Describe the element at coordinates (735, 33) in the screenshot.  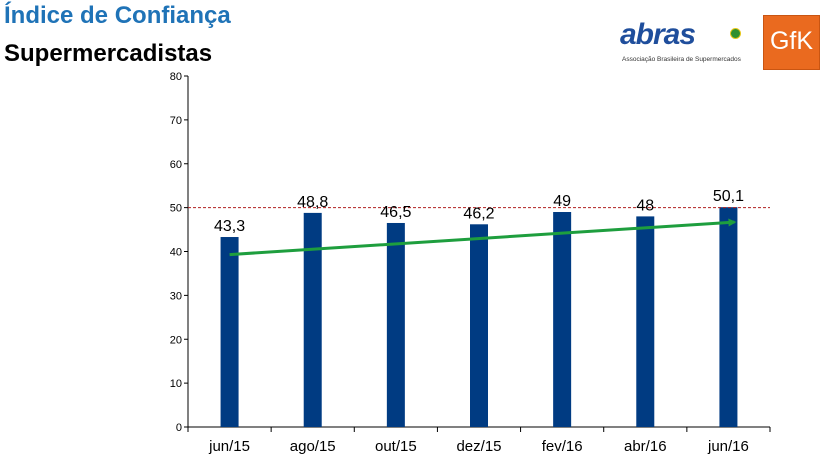
I see `brazil-flag-icon` at that location.